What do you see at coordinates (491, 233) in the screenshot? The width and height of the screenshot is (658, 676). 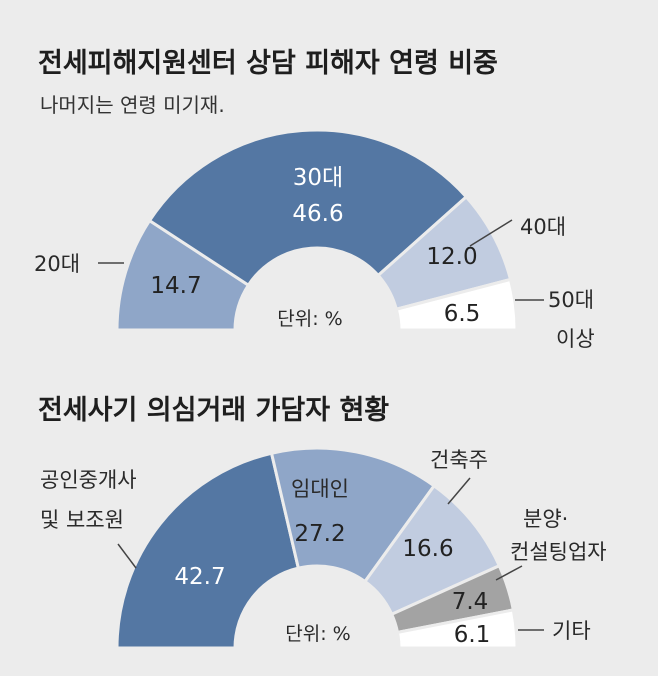 I see `leader-line-40s` at bounding box center [491, 233].